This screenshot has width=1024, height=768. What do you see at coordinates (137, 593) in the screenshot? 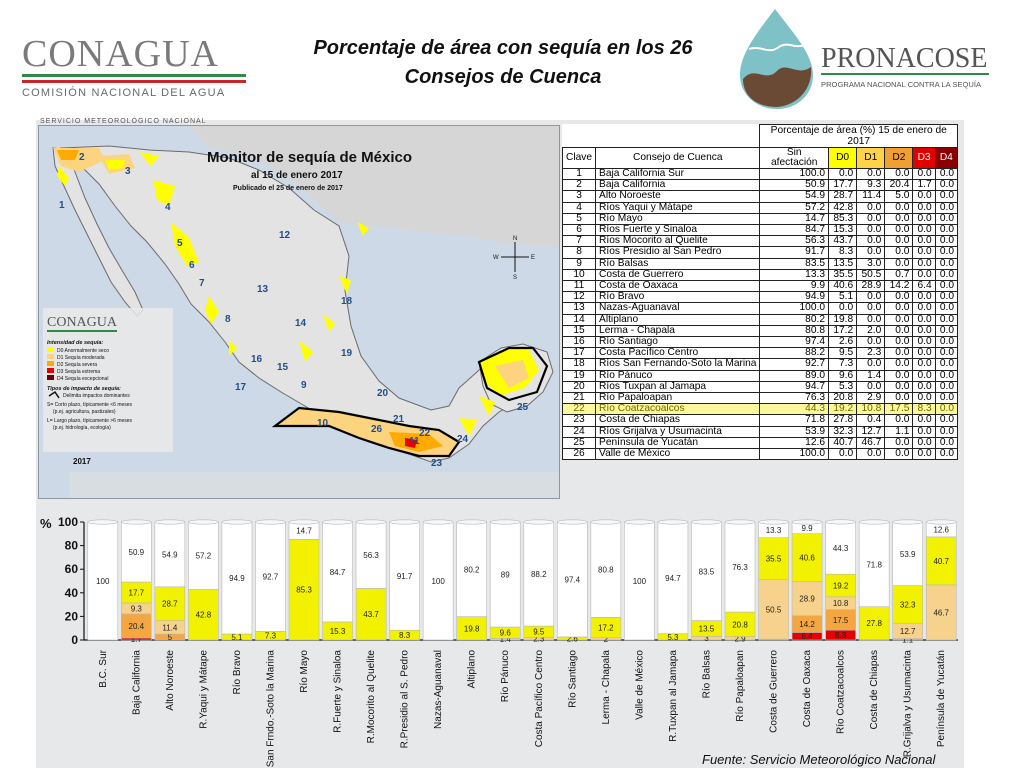
I see `data-label: 17.7` at bounding box center [137, 593].